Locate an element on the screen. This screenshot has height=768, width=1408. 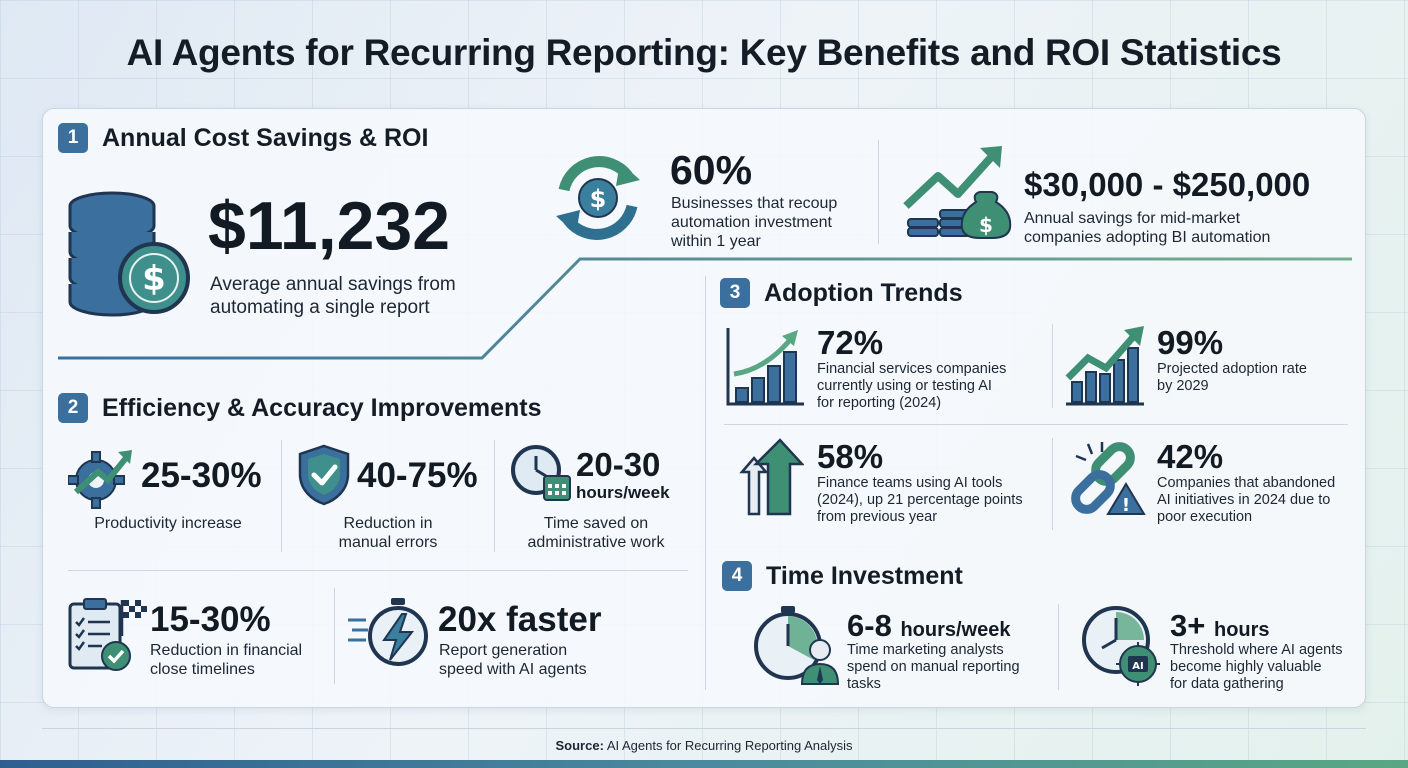
growth-money-bag-icon: $ is located at coordinates (957, 194).